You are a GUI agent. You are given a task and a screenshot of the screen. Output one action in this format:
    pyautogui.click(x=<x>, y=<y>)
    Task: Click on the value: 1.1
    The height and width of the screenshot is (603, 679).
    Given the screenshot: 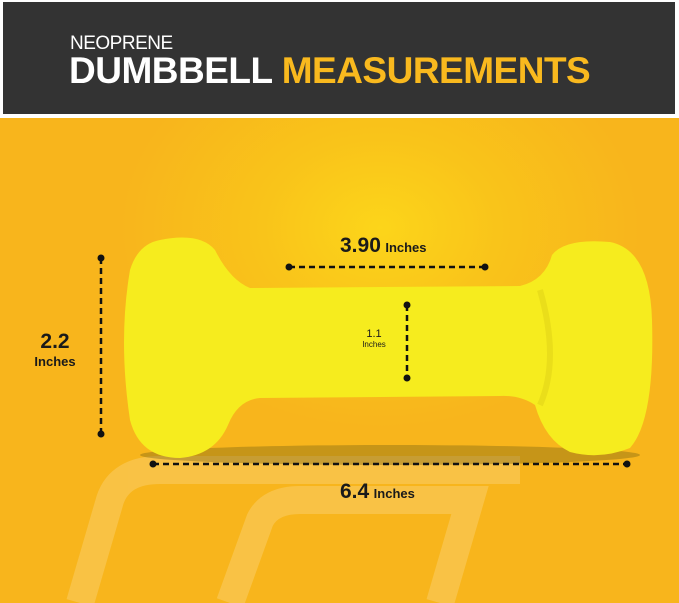 What is the action you would take?
    pyautogui.click(x=374, y=334)
    